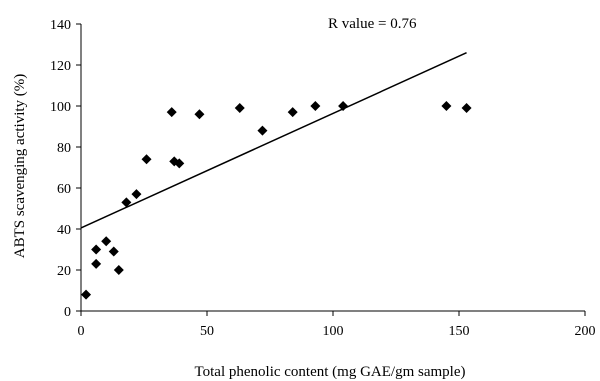  What do you see at coordinates (333, 331) in the screenshot?
I see `x-tick-label: 100` at bounding box center [333, 331].